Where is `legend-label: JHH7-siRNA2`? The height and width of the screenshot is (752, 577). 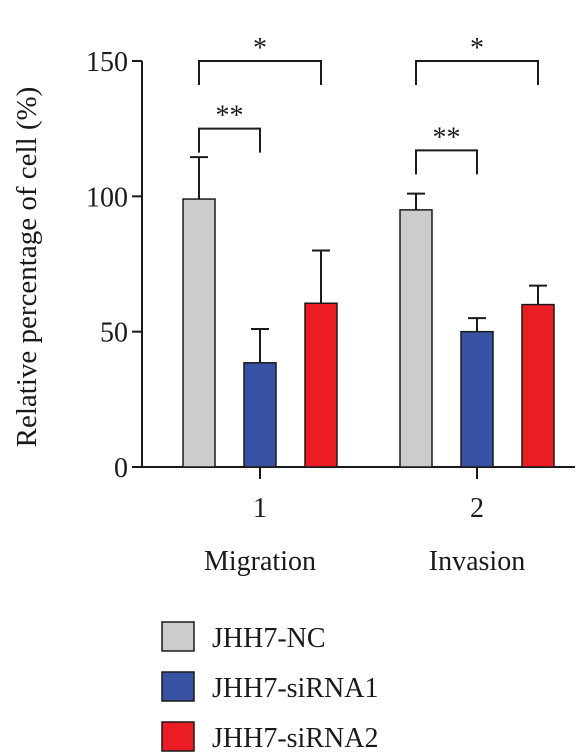
legend-label: JHH7-siRNA2 is located at coordinates (295, 737).